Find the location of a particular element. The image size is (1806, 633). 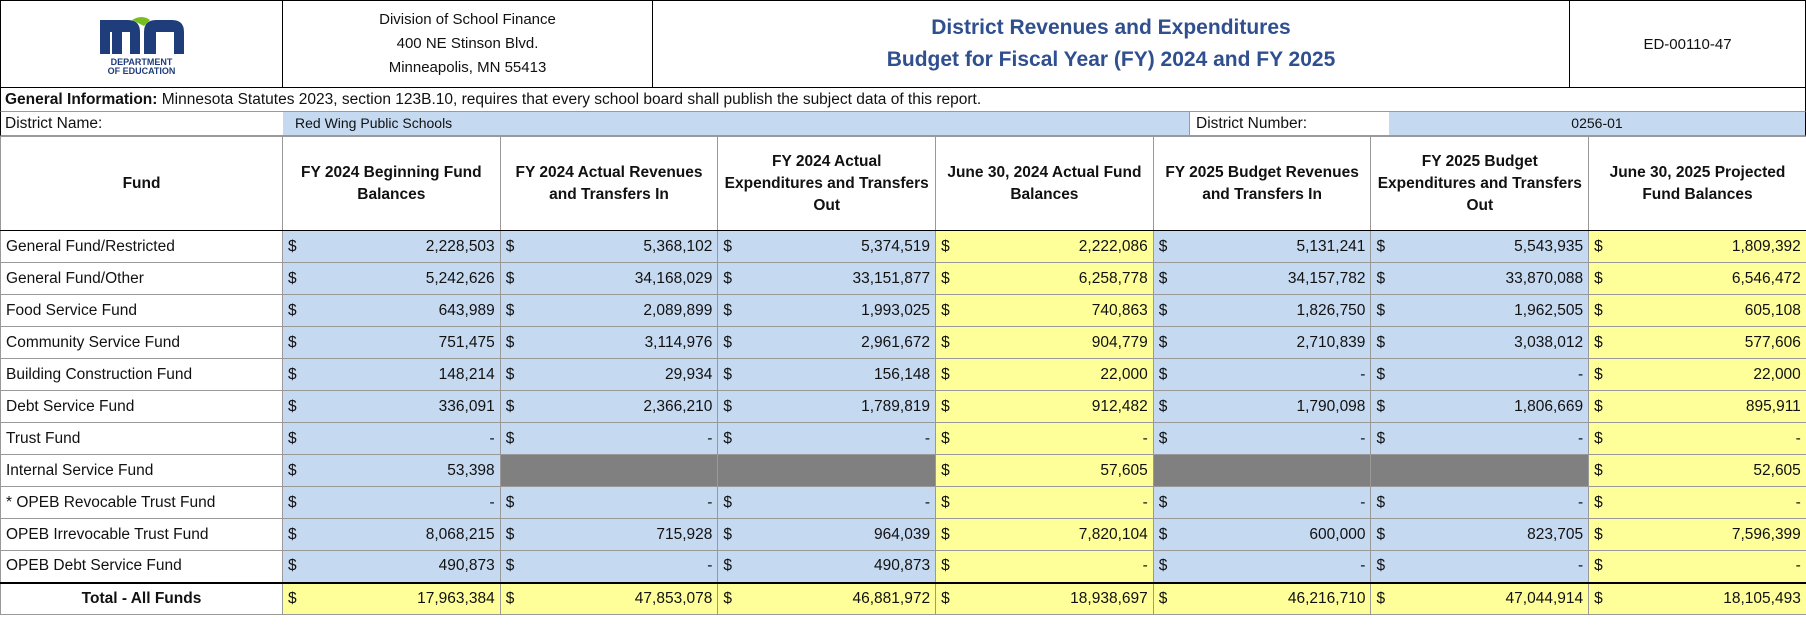

amount-cell: $3,038,012 is located at coordinates (1480, 342).